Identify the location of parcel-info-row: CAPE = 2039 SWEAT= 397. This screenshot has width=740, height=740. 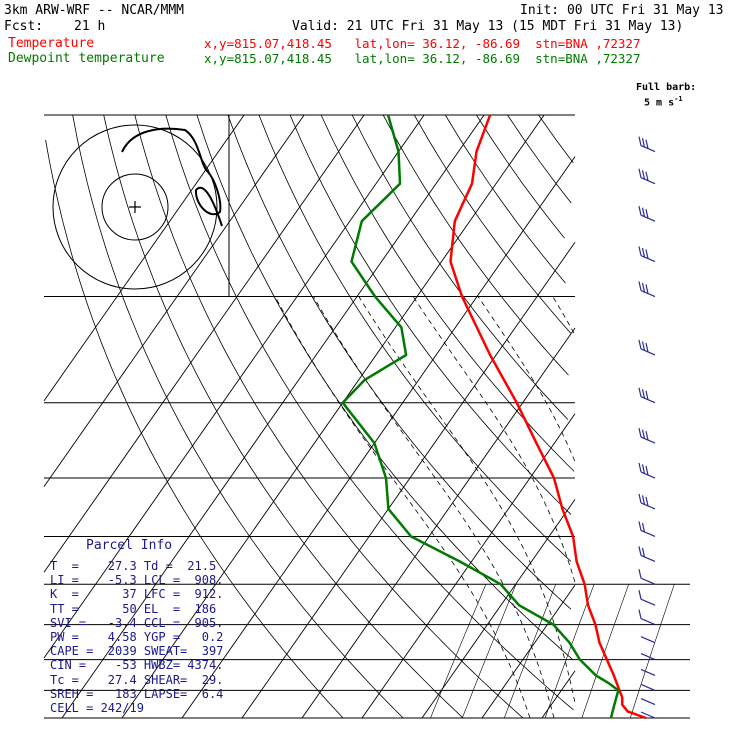
(137, 651).